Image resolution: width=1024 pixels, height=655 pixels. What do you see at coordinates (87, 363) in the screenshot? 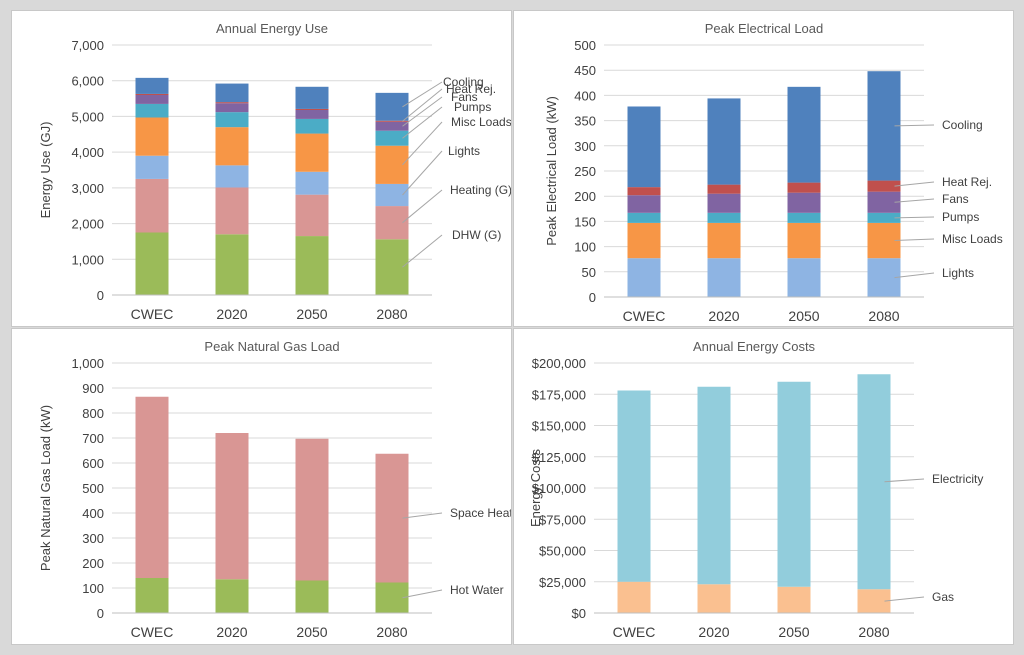
I see `y-tick-label: 1,000` at bounding box center [87, 363].